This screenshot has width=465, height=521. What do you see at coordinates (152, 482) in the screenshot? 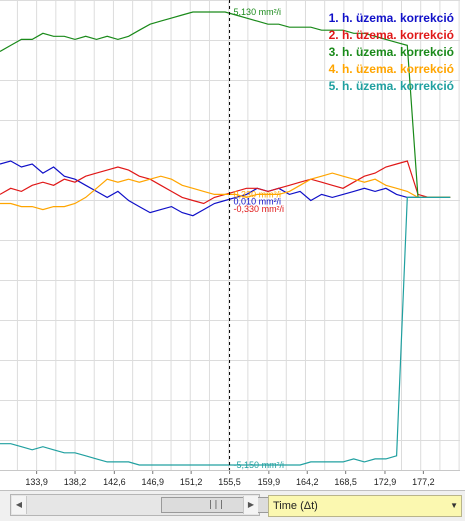
I see `x-tick-label: 146,9` at bounding box center [152, 482].